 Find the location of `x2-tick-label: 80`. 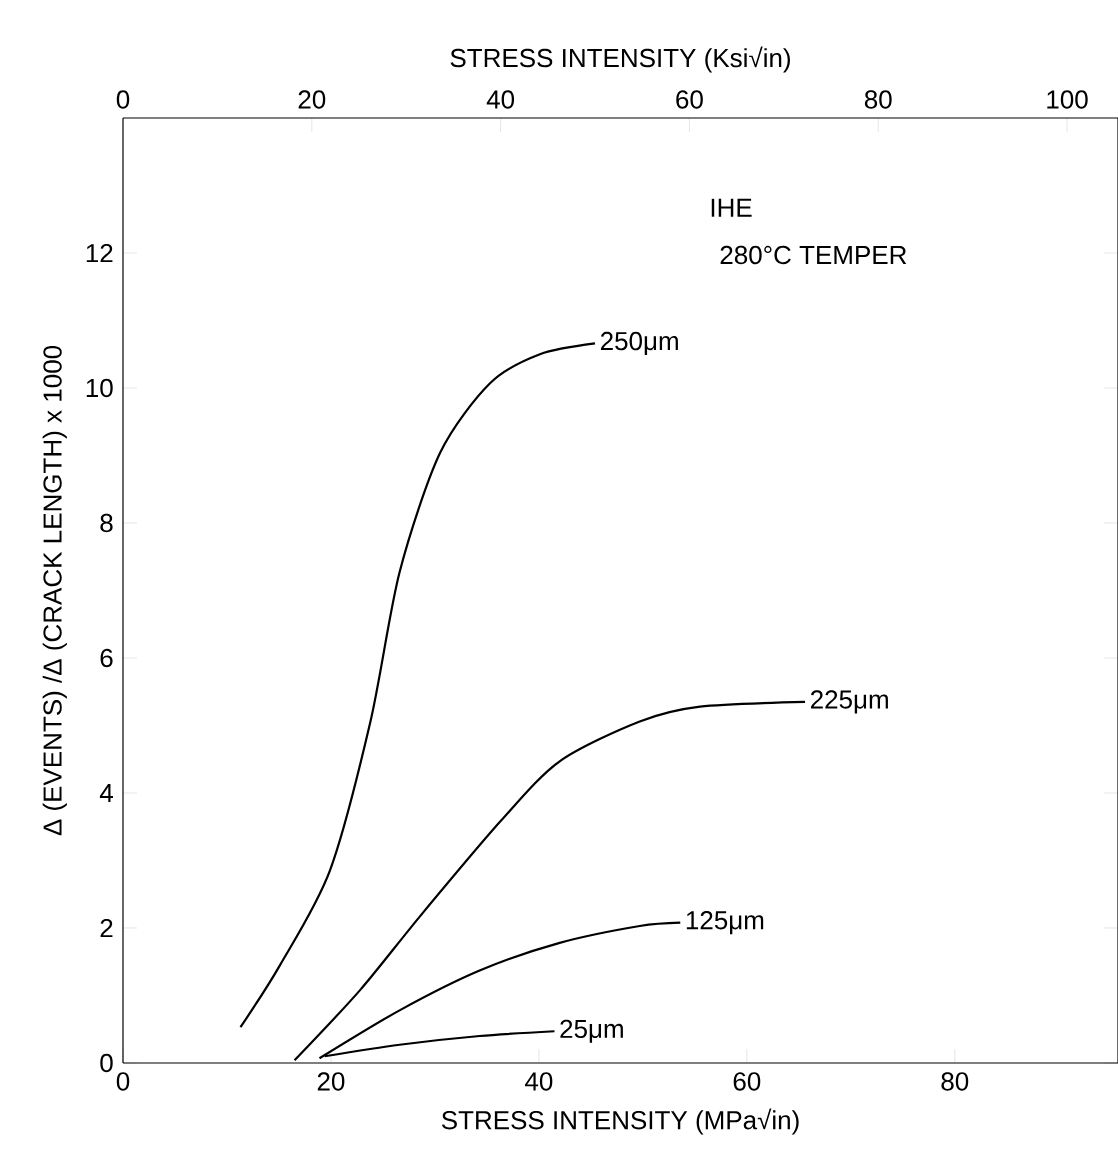

x2-tick-label: 80 is located at coordinates (878, 99).